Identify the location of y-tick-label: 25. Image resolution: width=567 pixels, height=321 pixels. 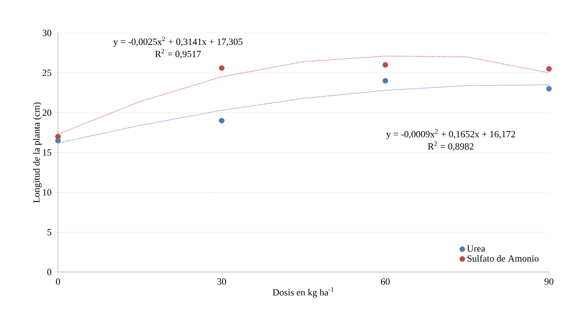
(47, 73).